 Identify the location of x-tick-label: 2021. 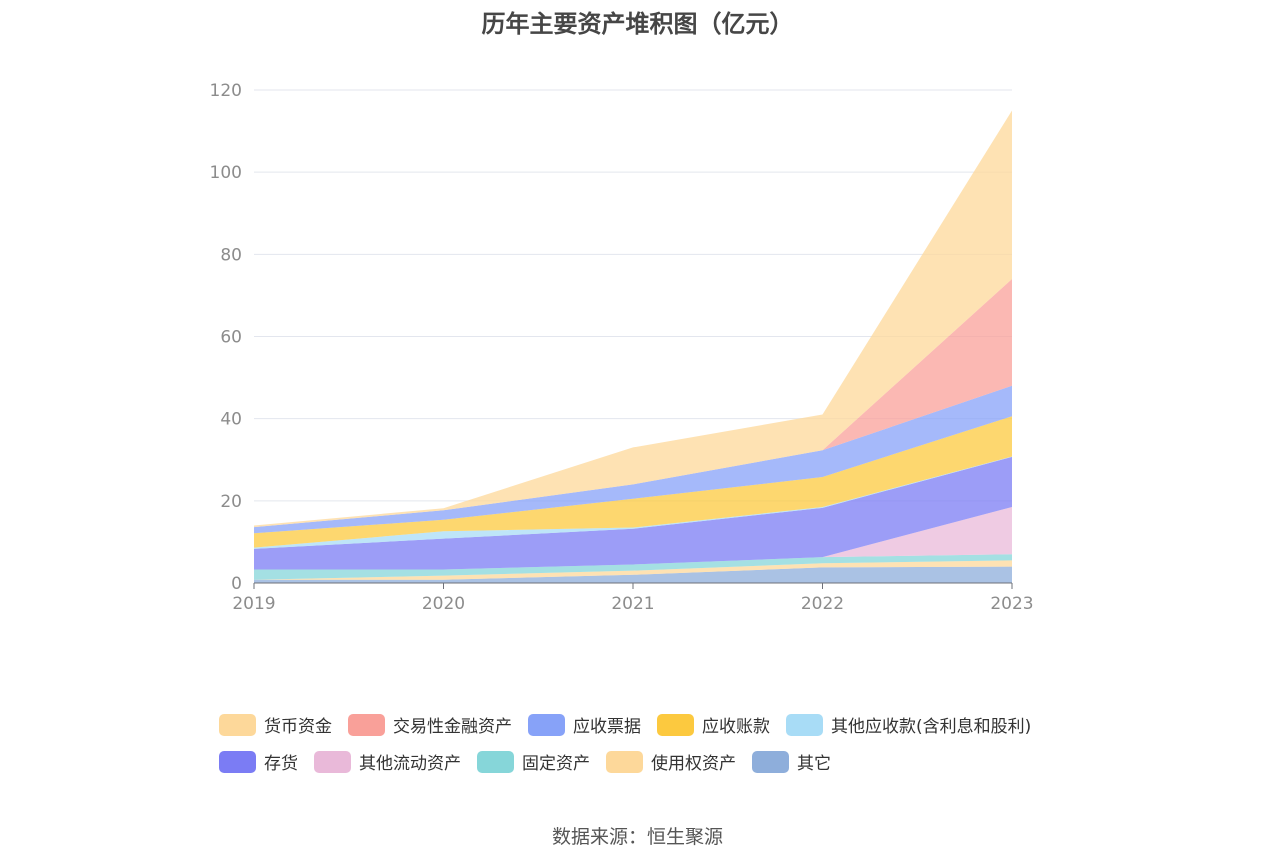
(632, 604).